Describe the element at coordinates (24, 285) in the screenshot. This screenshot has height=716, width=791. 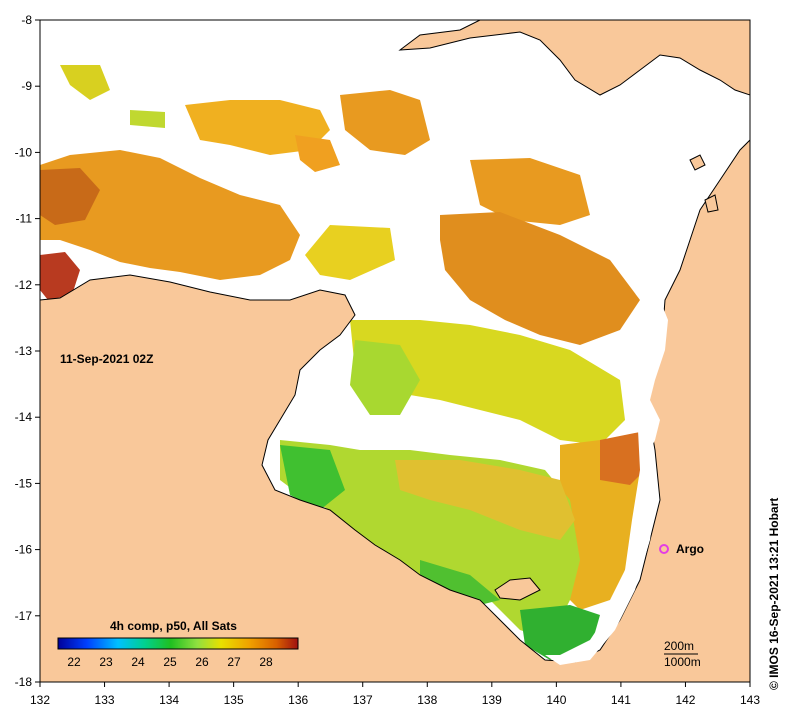
I see `y-tick-label: -12` at that location.